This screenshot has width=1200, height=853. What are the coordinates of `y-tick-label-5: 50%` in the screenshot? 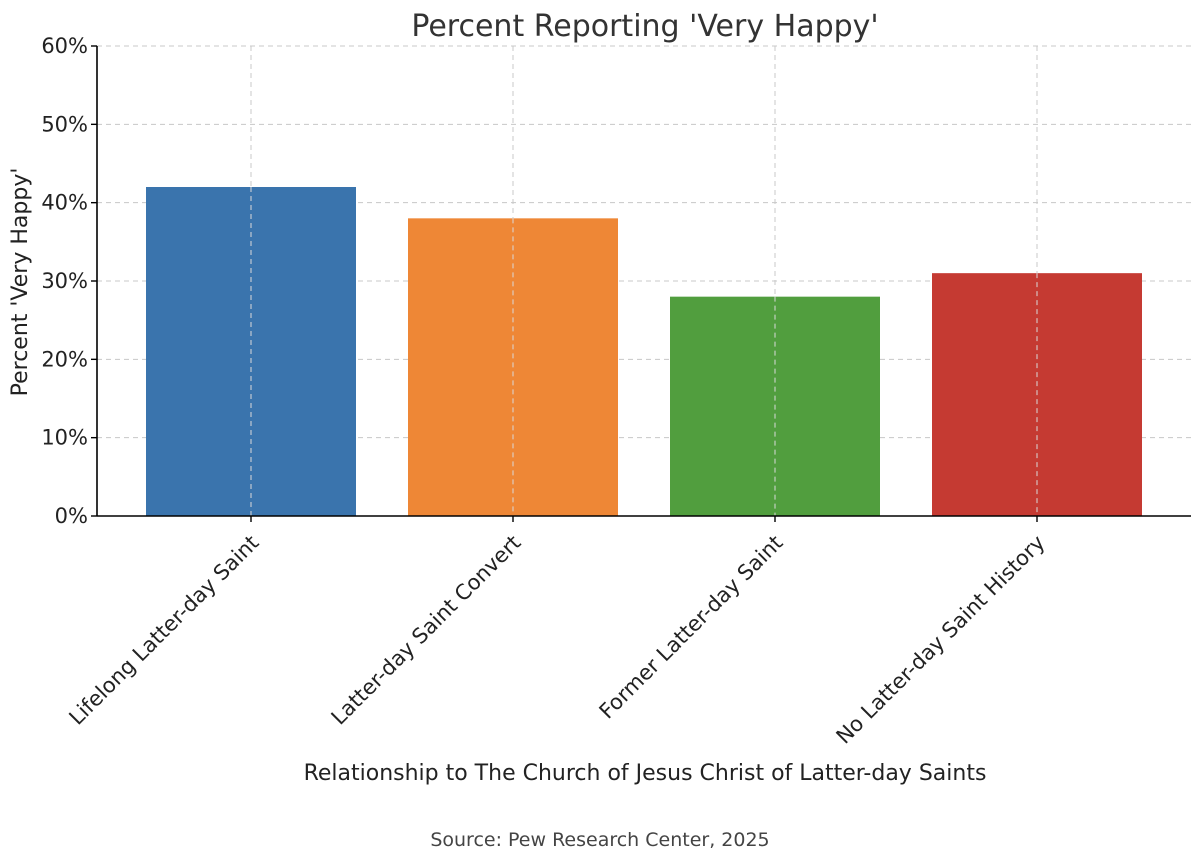 It's located at (64, 124).